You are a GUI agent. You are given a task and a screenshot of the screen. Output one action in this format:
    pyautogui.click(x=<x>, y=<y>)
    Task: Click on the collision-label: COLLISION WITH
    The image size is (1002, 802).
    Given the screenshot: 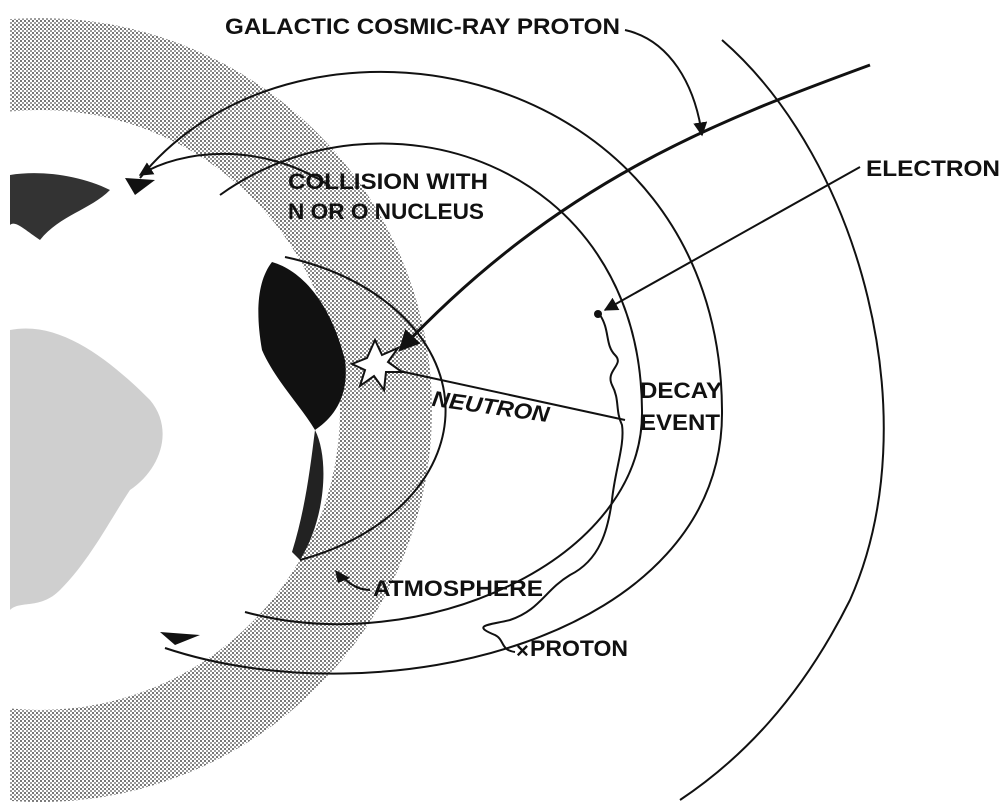 What is the action you would take?
    pyautogui.click(x=388, y=181)
    